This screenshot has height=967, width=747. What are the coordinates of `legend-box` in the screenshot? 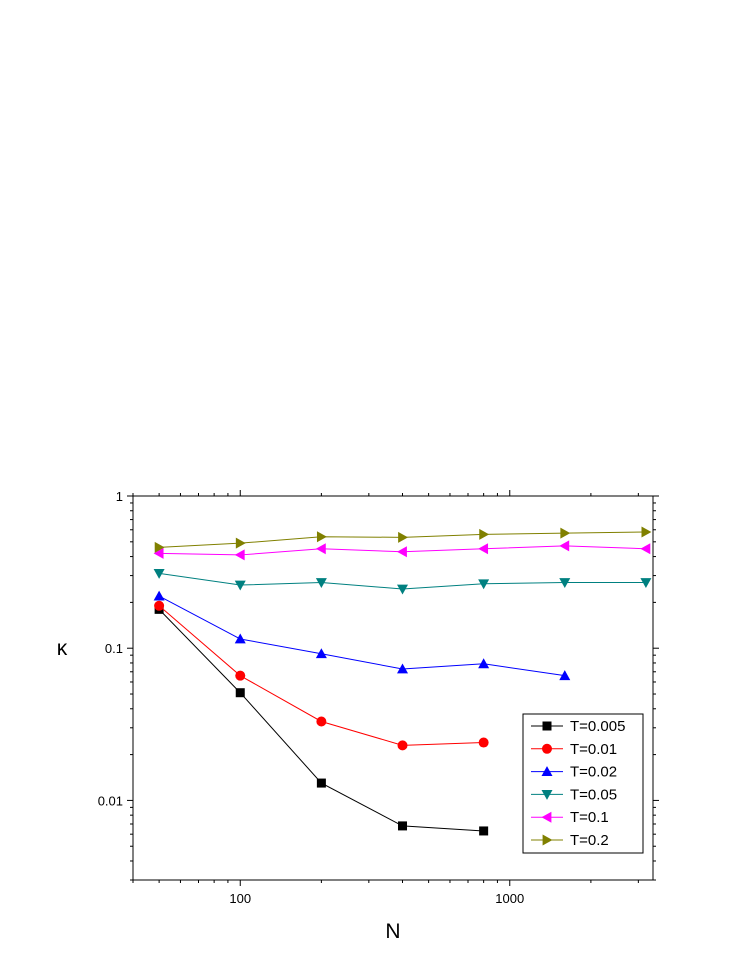 It's located at (583, 783).